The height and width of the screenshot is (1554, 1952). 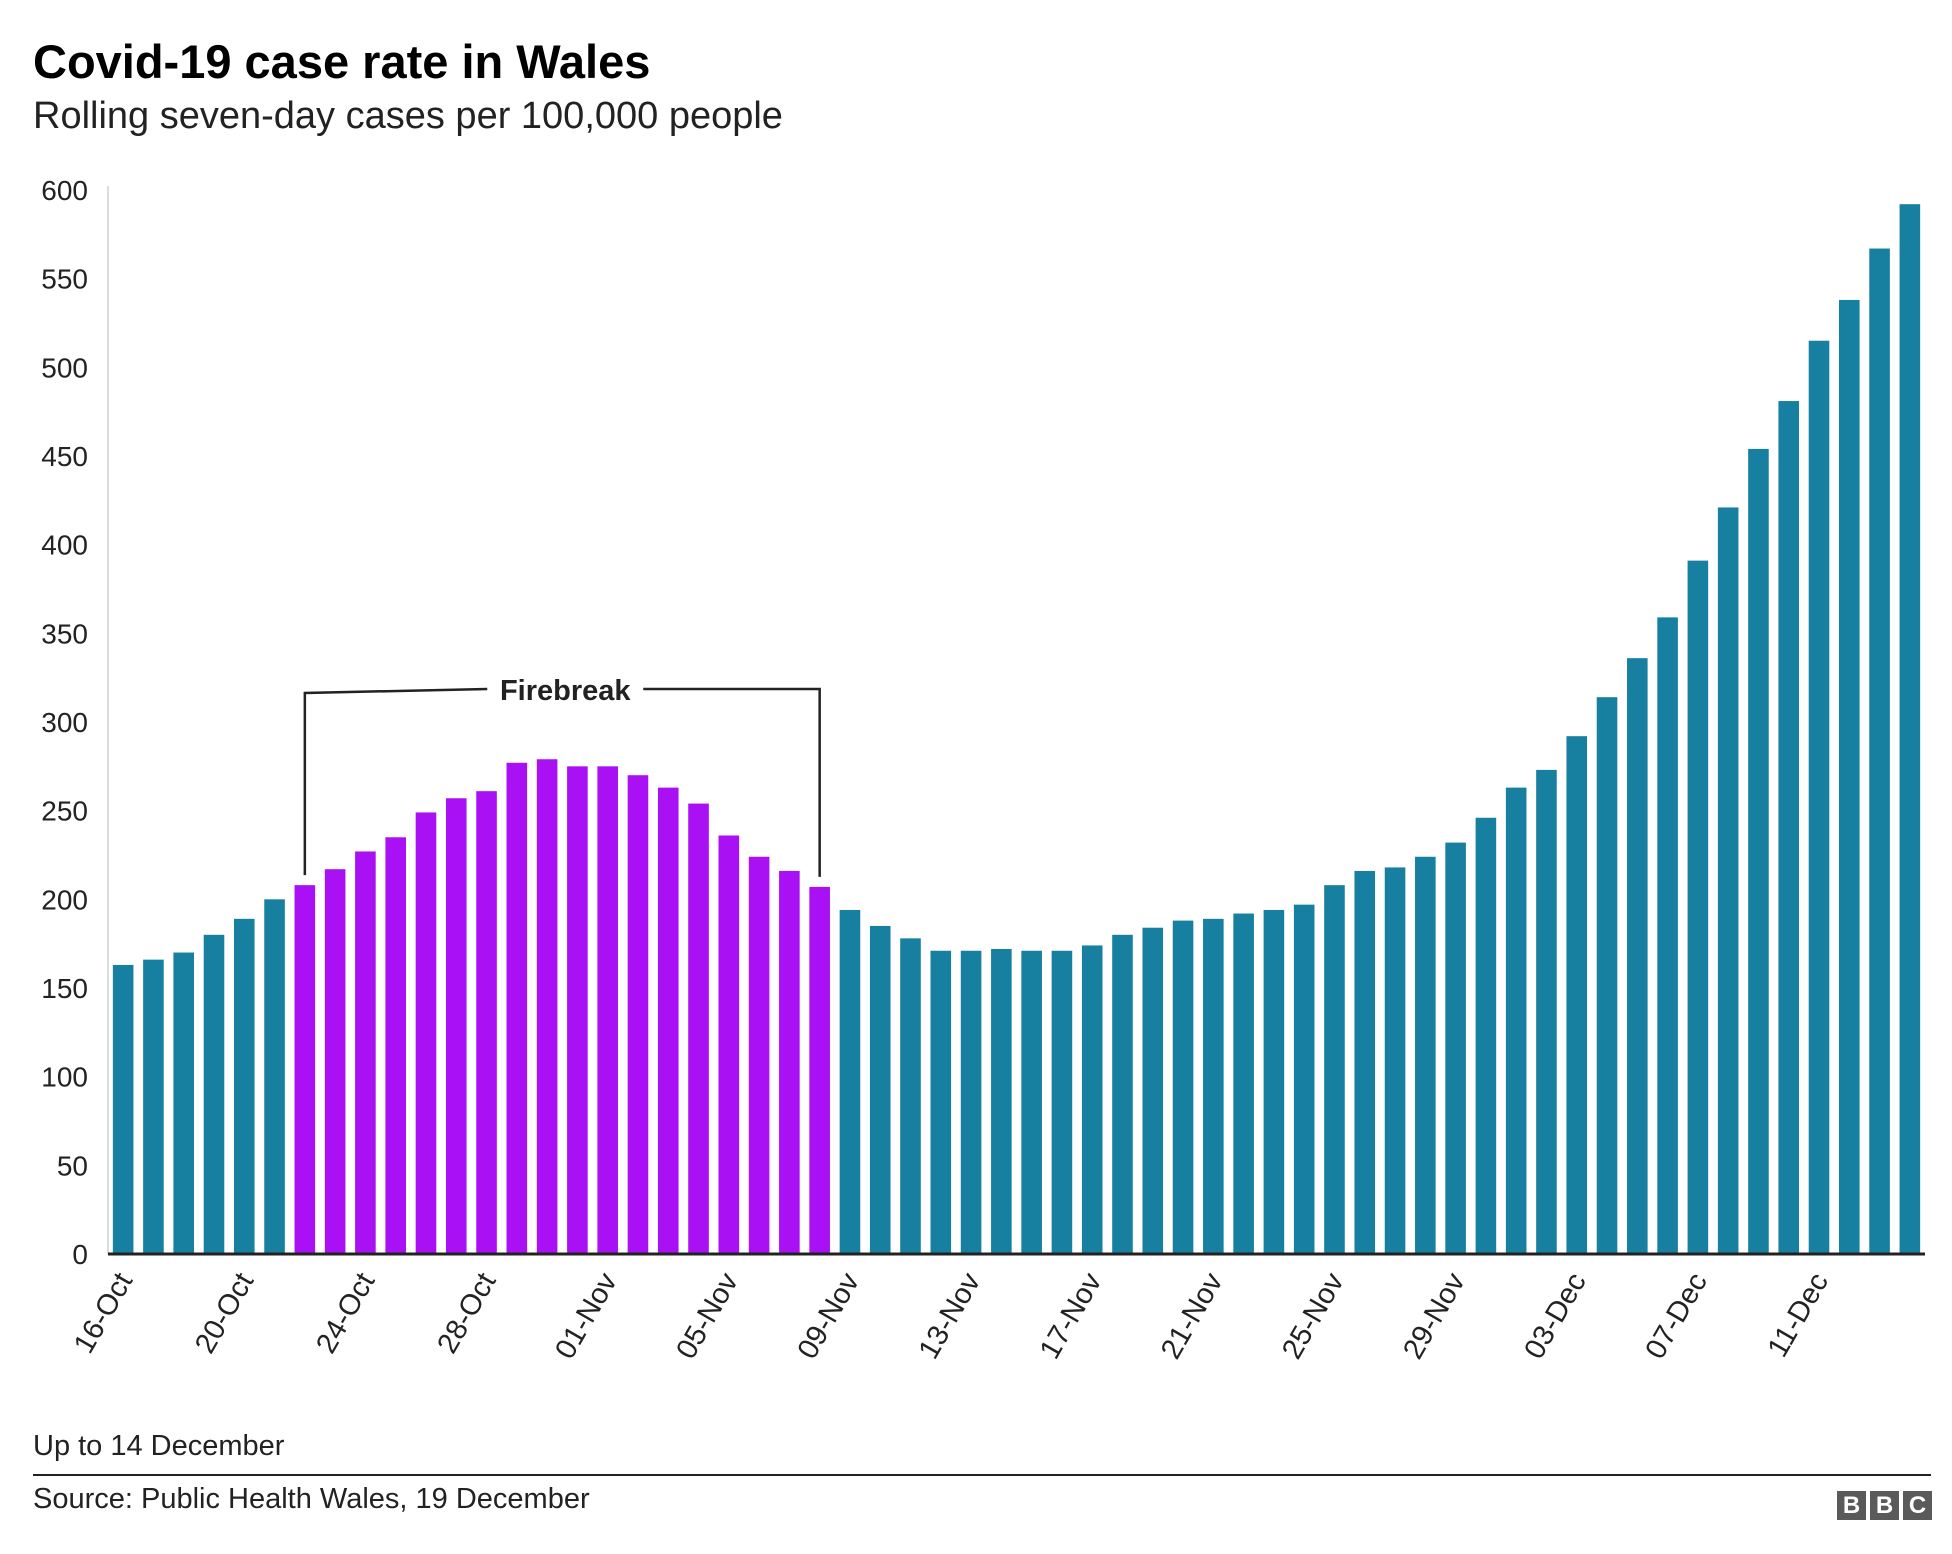 I want to click on y-tick-label-150: 150, so click(x=64, y=988).